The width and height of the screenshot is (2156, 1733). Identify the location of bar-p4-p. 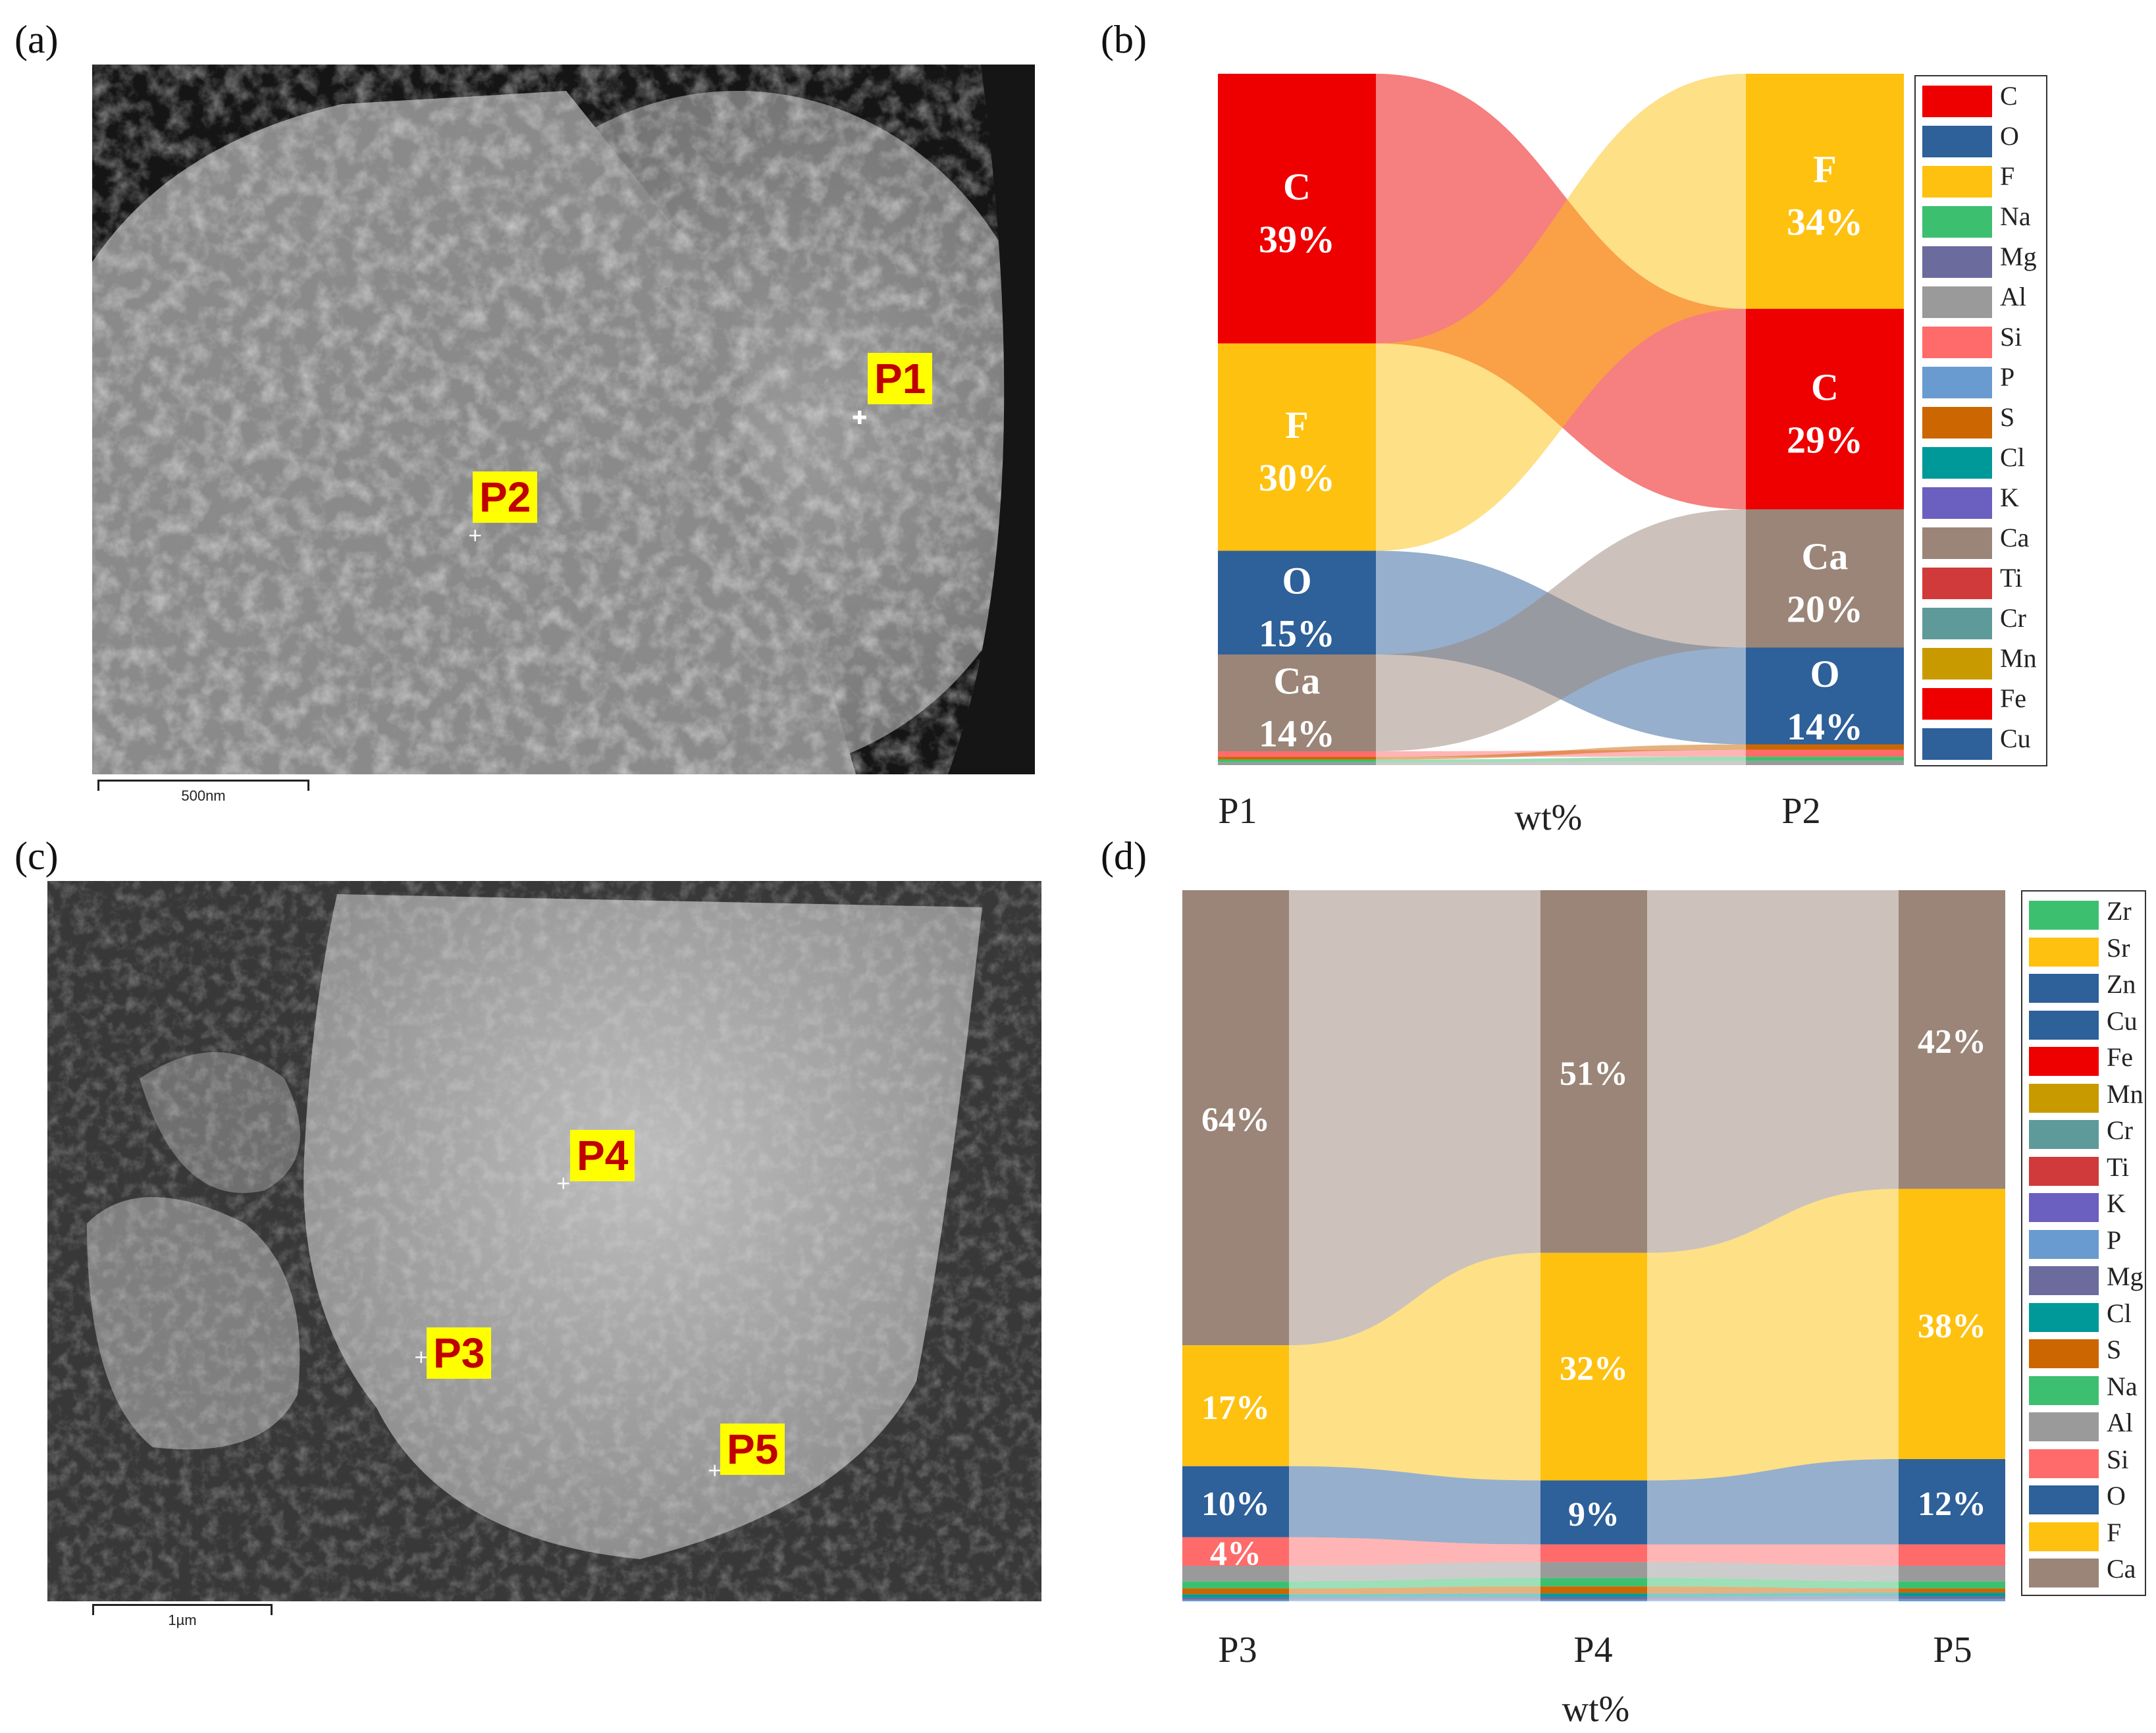
(1593, 1600).